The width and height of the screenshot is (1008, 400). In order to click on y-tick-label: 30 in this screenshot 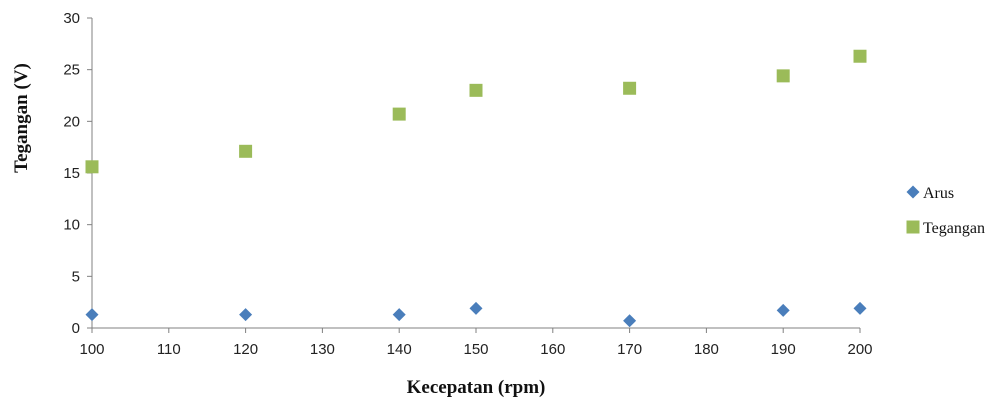, I will do `click(71, 18)`.